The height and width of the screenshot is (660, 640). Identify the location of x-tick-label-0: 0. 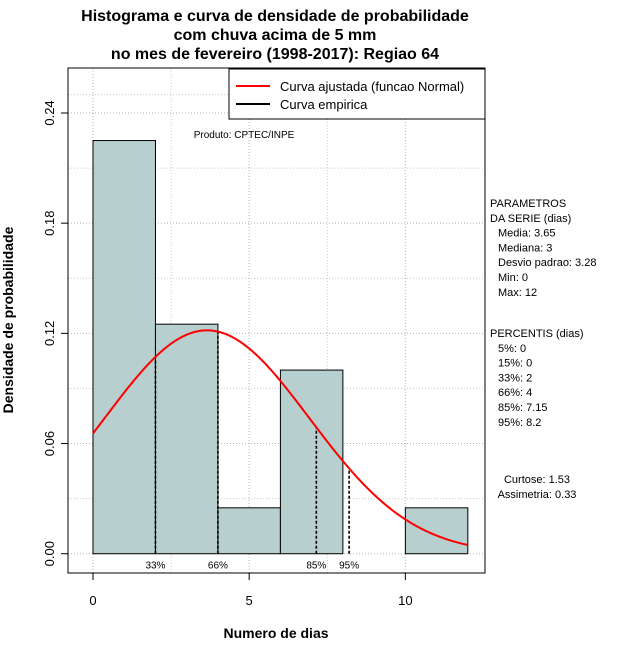
(92, 600).